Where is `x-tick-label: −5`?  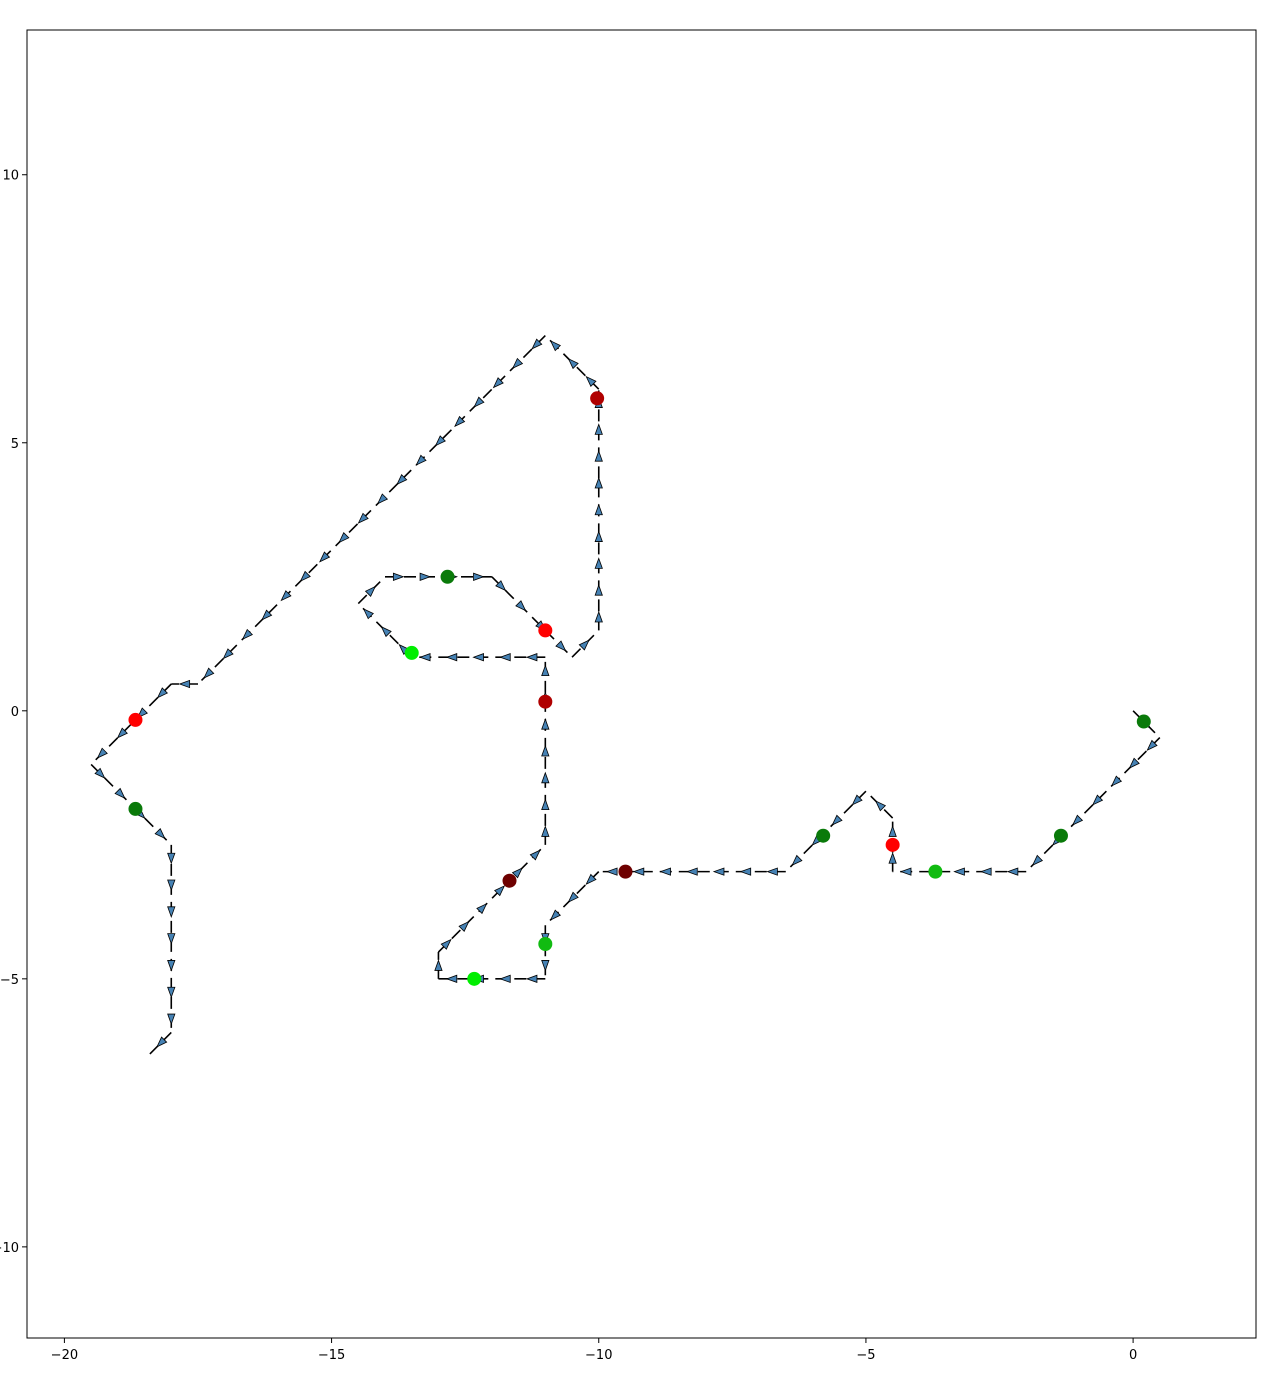 x-tick-label: −5 is located at coordinates (865, 1355).